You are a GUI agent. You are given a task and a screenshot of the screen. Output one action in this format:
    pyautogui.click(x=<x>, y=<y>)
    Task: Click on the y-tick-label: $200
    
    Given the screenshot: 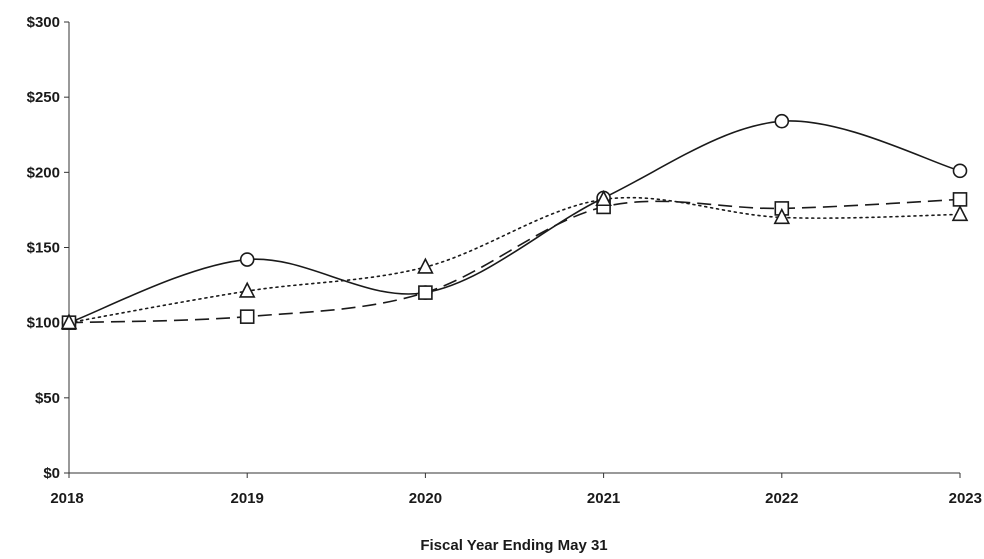 What is the action you would take?
    pyautogui.click(x=43, y=172)
    